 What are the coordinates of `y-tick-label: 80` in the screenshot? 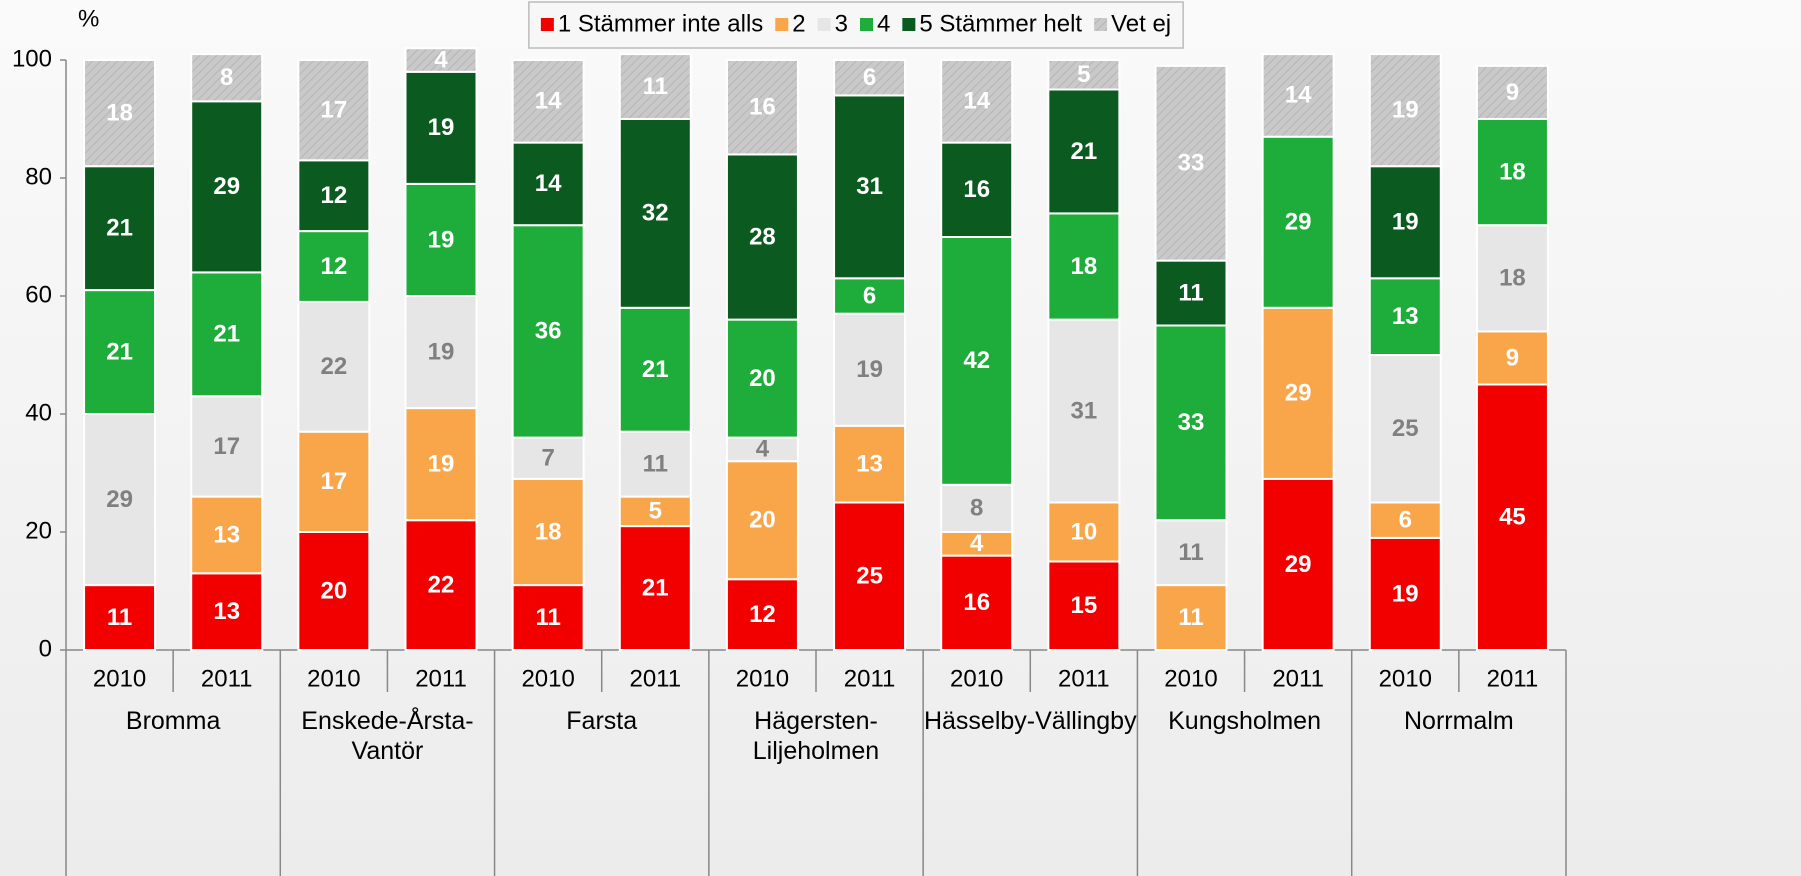 It's located at (38, 176).